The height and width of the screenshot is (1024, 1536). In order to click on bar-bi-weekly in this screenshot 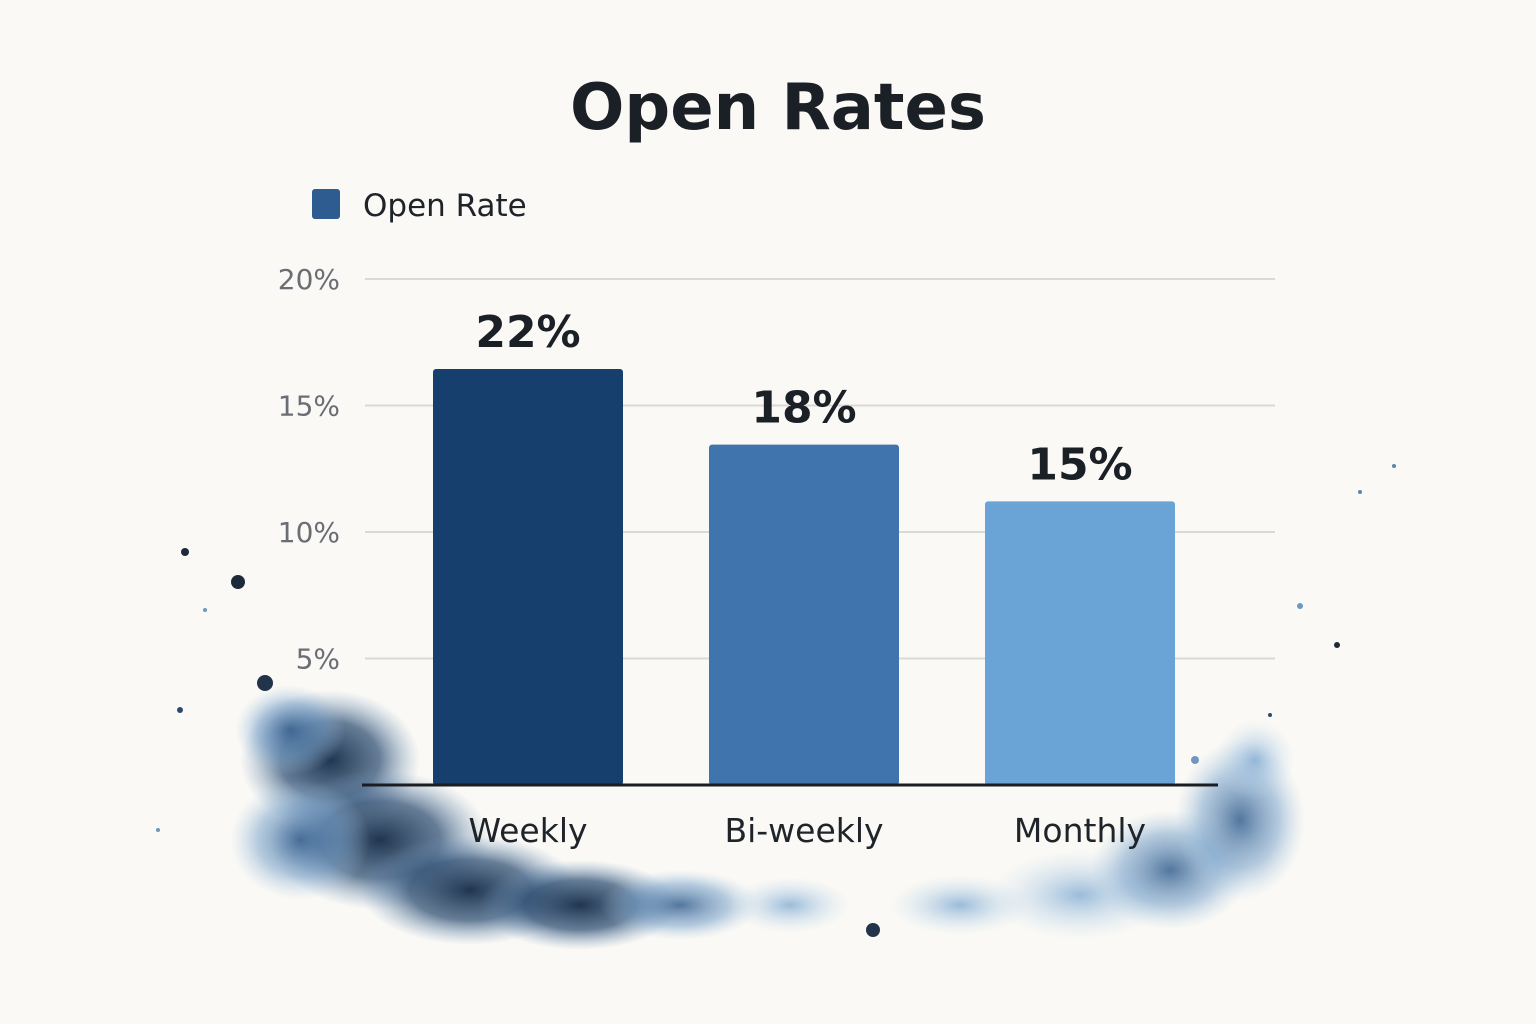, I will do `click(804, 614)`.